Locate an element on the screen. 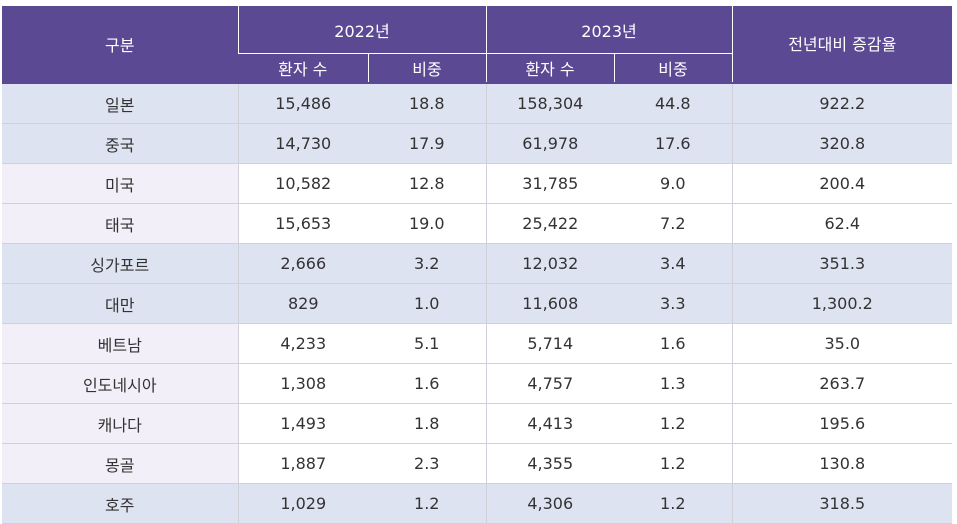  cell-patients-2022: 15,486 is located at coordinates (303, 103).